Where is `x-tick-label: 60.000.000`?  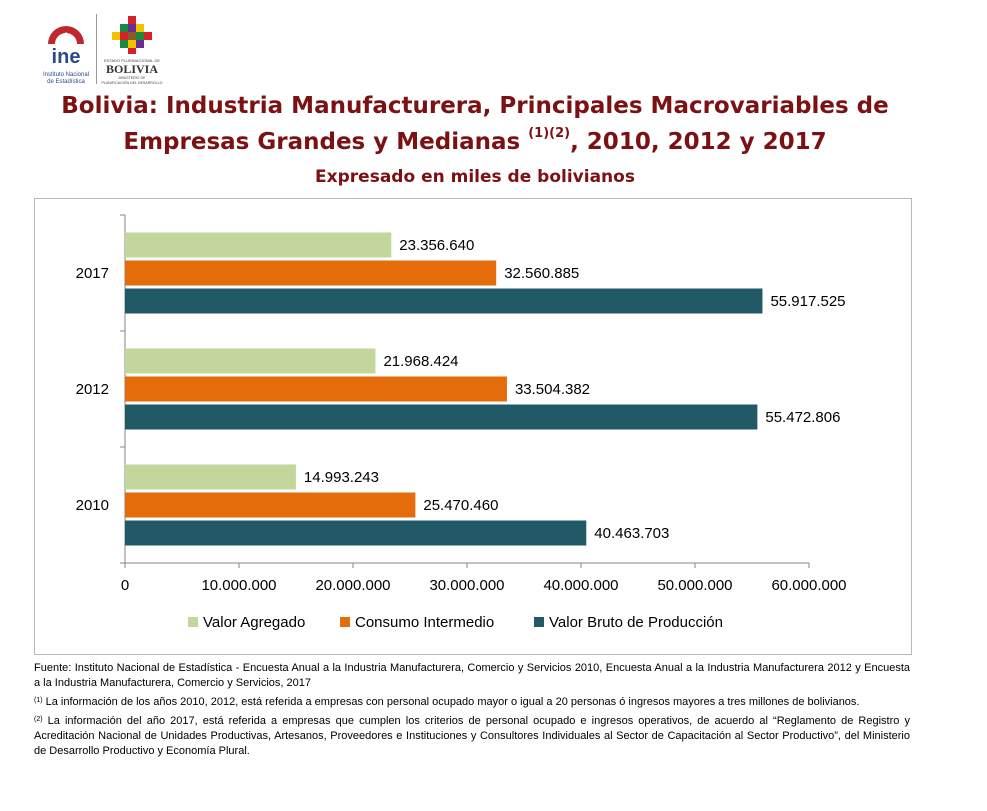
x-tick-label: 60.000.000 is located at coordinates (808, 585).